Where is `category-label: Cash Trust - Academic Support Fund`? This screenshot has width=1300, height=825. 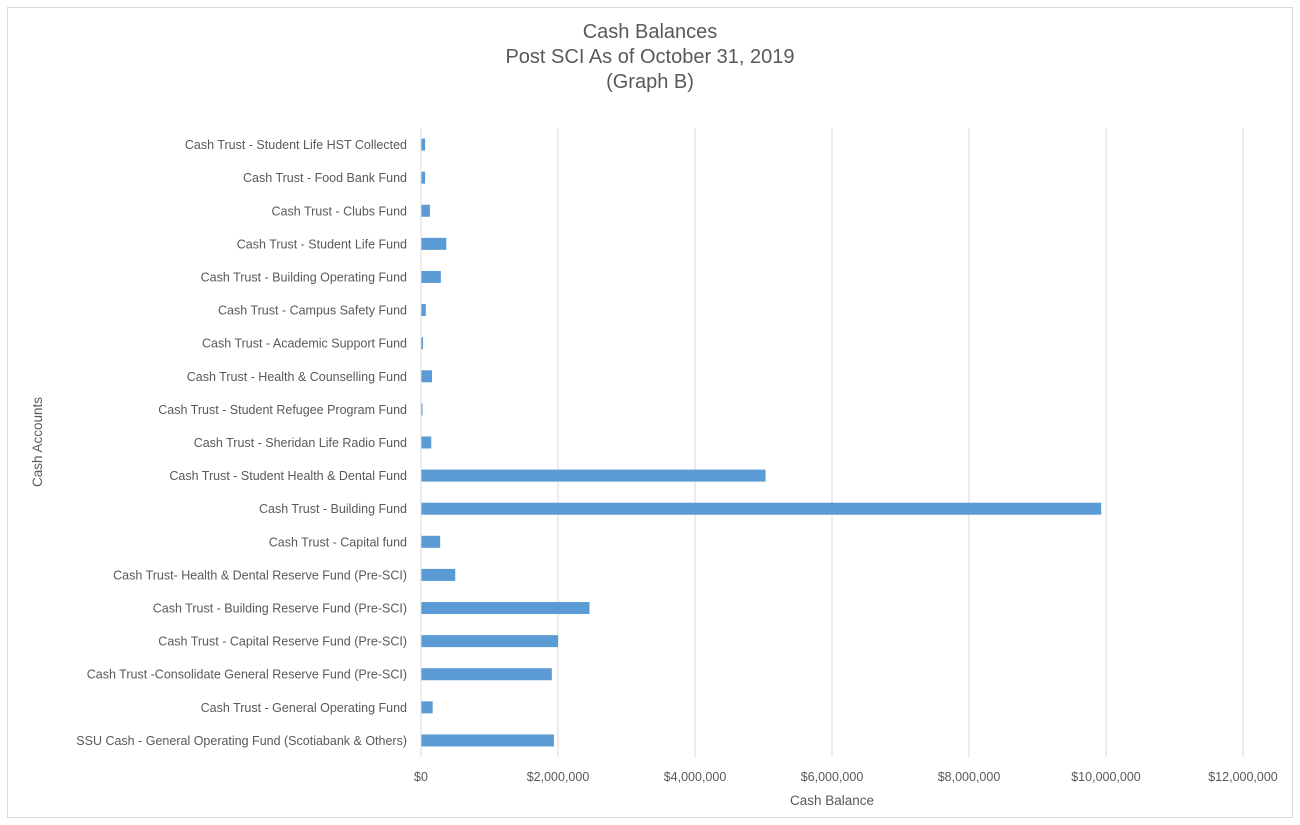 category-label: Cash Trust - Academic Support Fund is located at coordinates (304, 344).